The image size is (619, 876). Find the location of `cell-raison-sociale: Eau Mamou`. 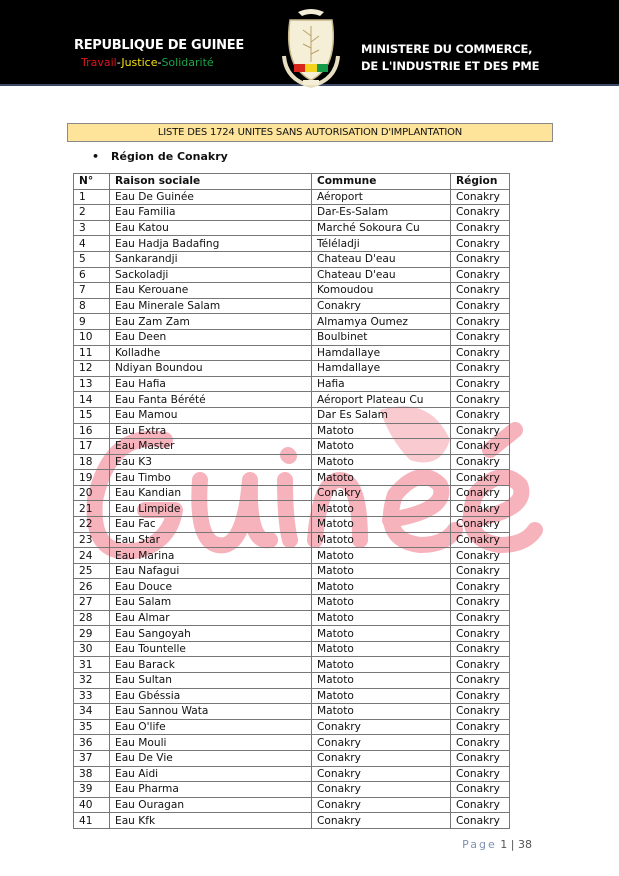

cell-raison-sociale: Eau Mamou is located at coordinates (210, 415).